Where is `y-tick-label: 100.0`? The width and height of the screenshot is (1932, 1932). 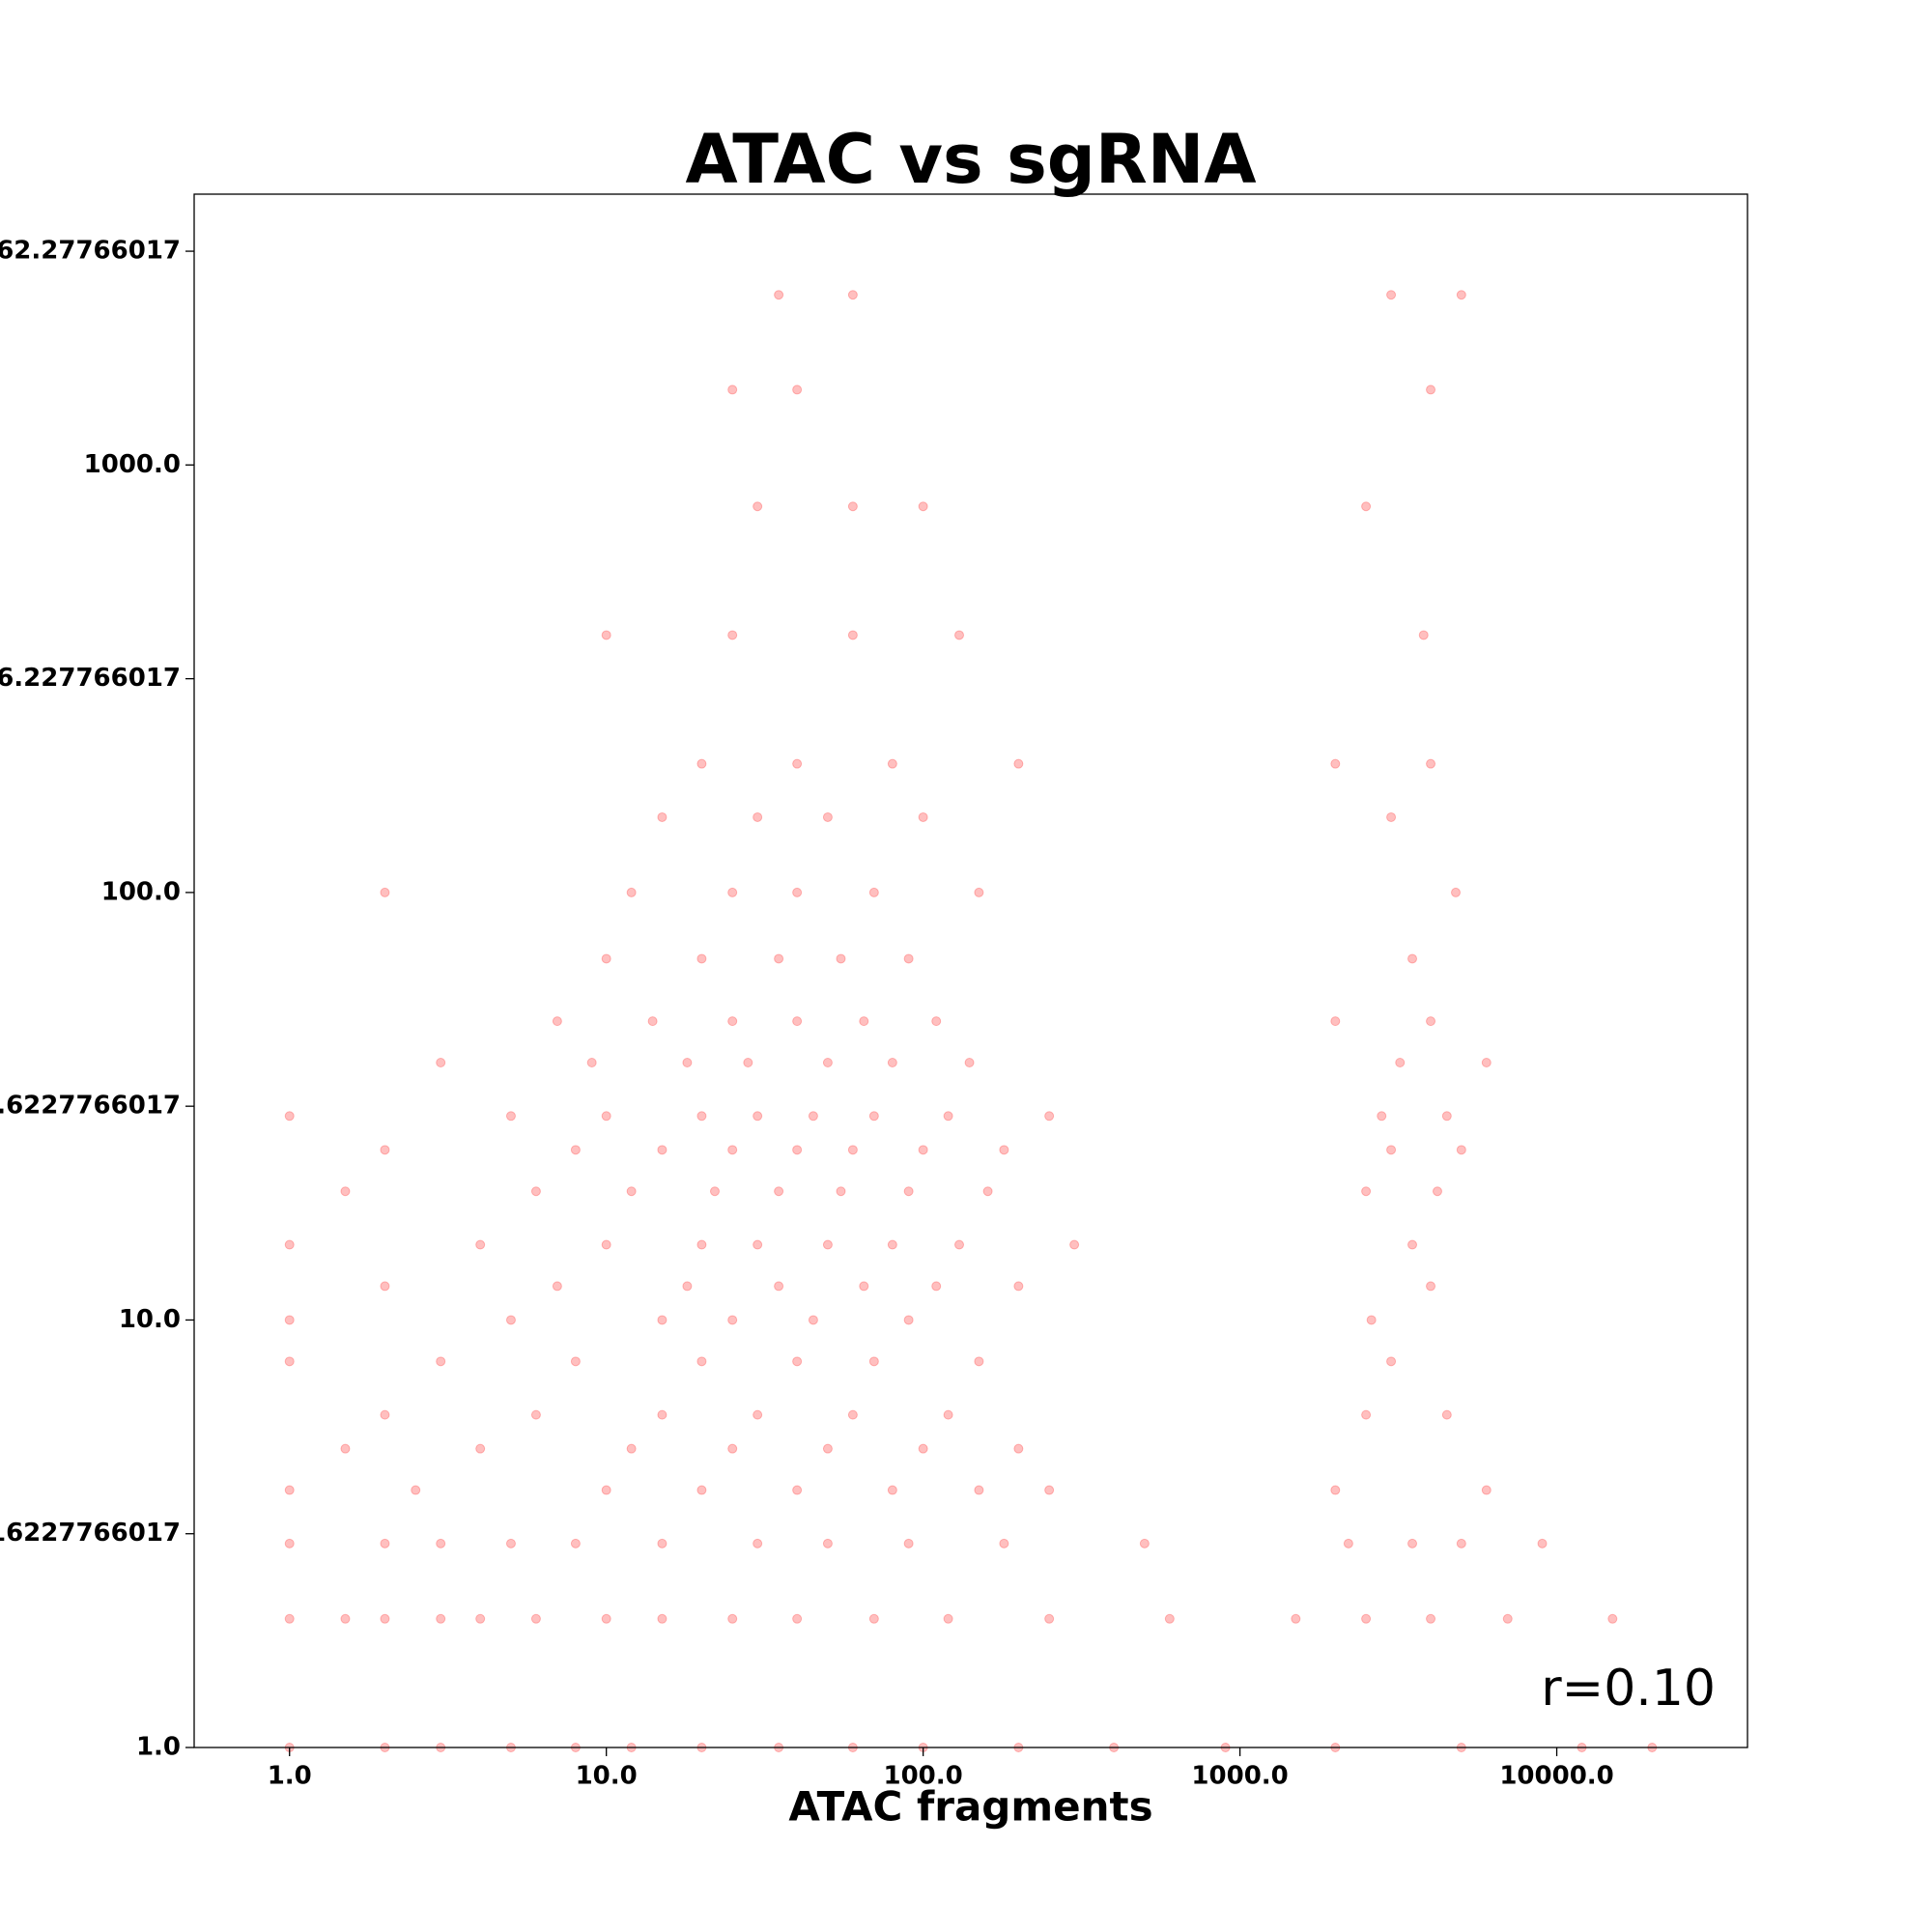
y-tick-label: 100.0 is located at coordinates (141, 891).